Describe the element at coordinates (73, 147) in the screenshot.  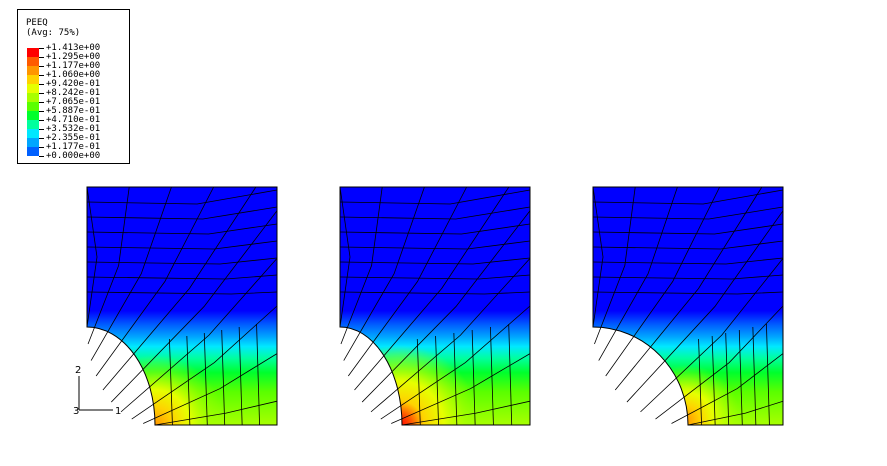
I see `legend-label: +1.177e-01` at that location.